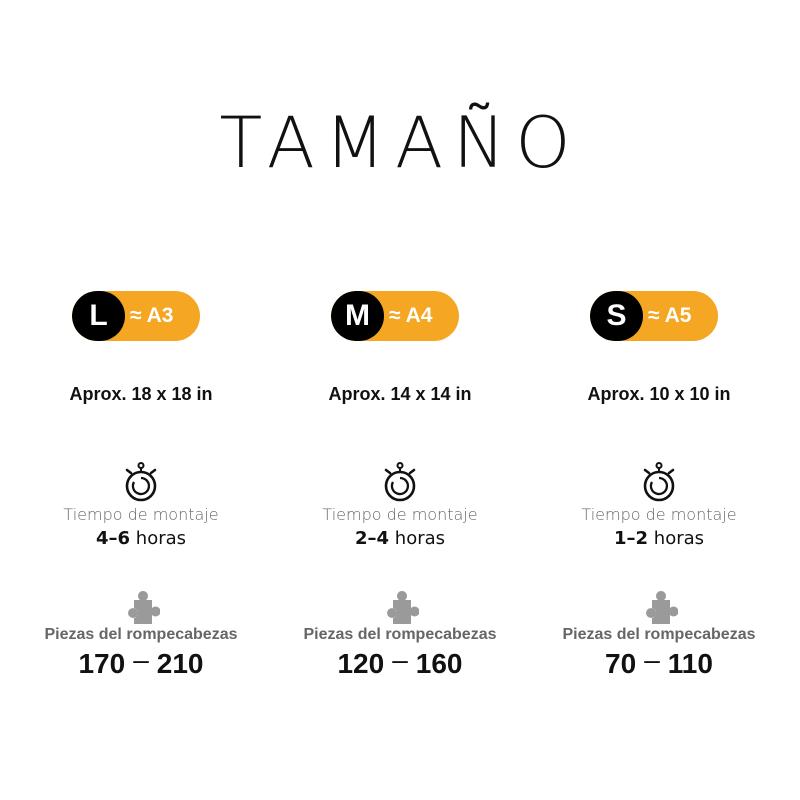 Image resolution: width=800 pixels, height=800 pixels. What do you see at coordinates (616, 316) in the screenshot?
I see `size-letter: S` at bounding box center [616, 316].